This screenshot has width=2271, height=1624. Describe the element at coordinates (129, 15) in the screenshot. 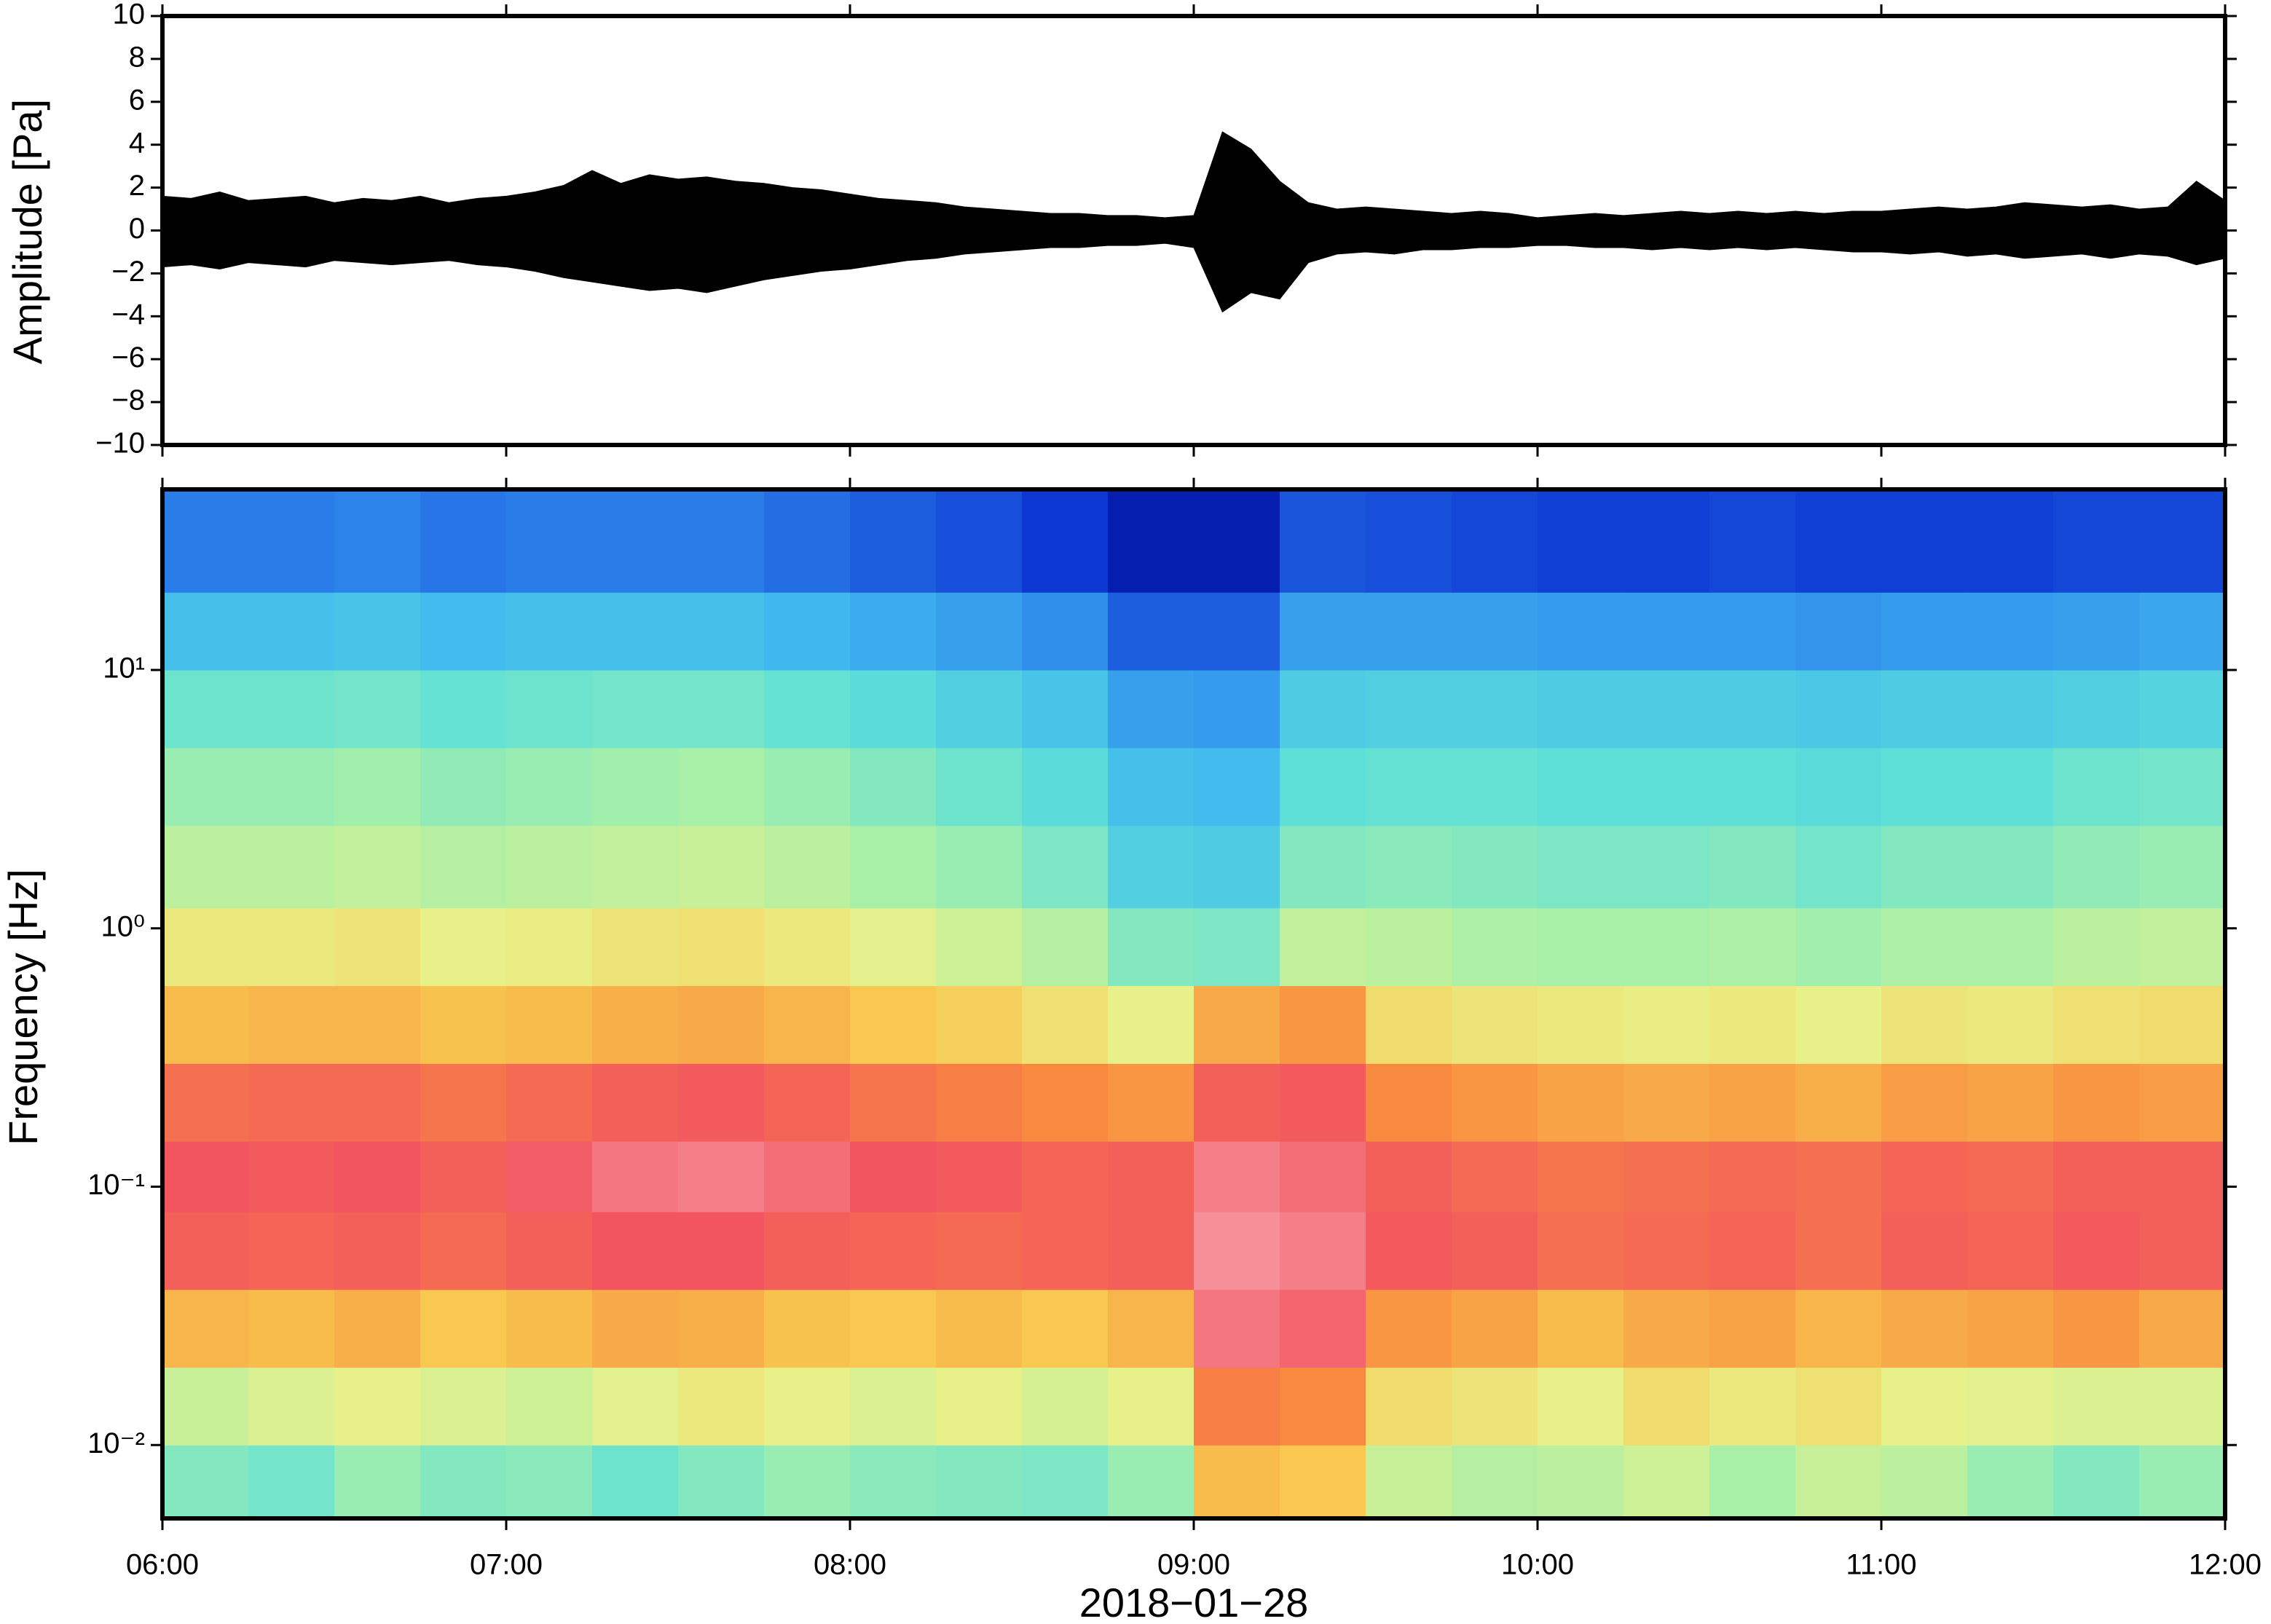

I see `y-tick-label: 10` at that location.